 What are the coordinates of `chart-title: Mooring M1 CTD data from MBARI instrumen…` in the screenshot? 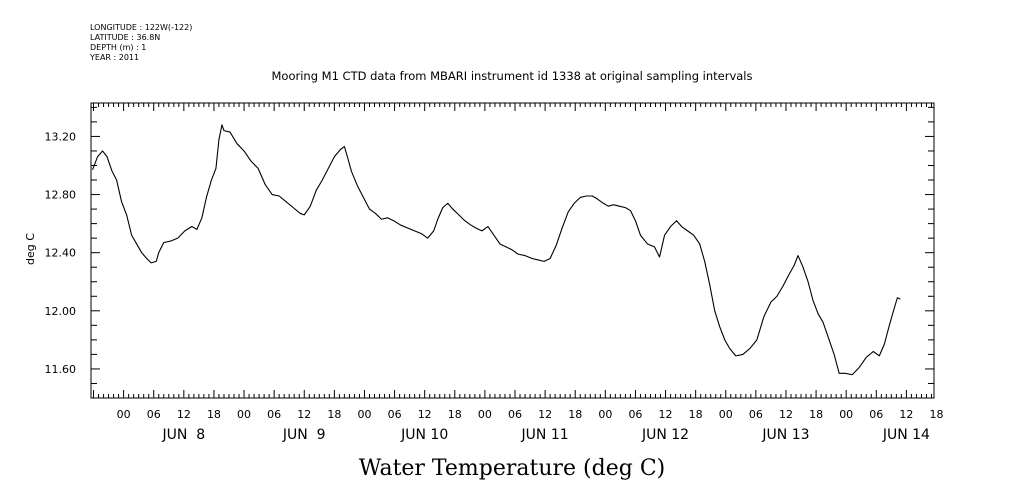 It's located at (512, 76).